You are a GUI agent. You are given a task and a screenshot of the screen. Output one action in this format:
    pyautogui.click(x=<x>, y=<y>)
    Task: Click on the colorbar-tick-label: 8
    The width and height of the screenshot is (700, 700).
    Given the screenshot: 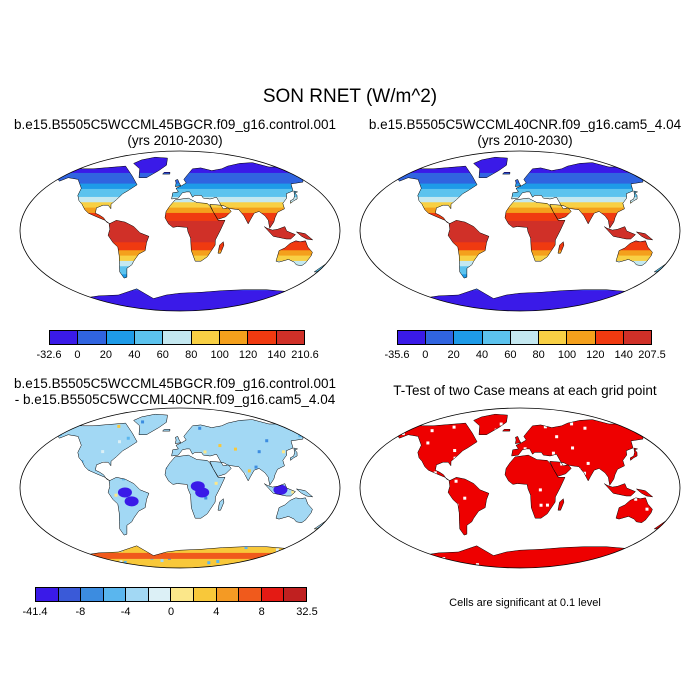 What is the action you would take?
    pyautogui.click(x=261, y=612)
    